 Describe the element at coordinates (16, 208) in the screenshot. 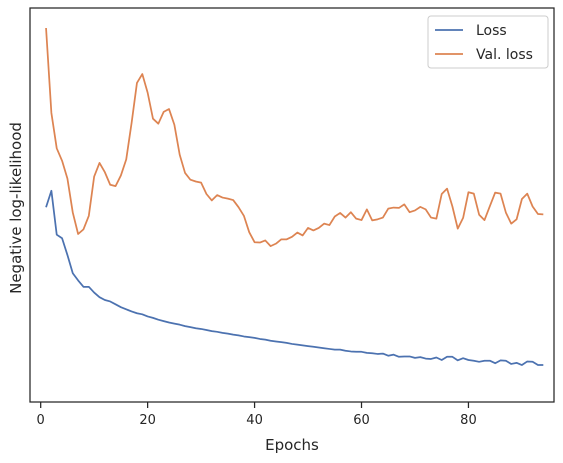

I see `y-axis-label: Negative log-likelihood` at that location.